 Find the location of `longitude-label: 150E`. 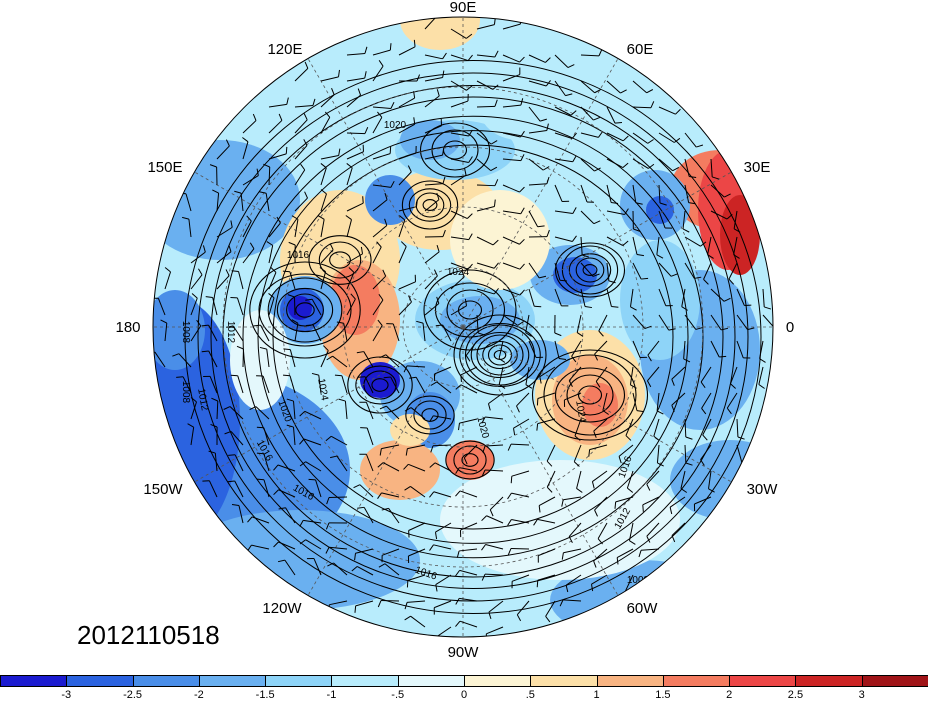

longitude-label: 150E is located at coordinates (164, 167).